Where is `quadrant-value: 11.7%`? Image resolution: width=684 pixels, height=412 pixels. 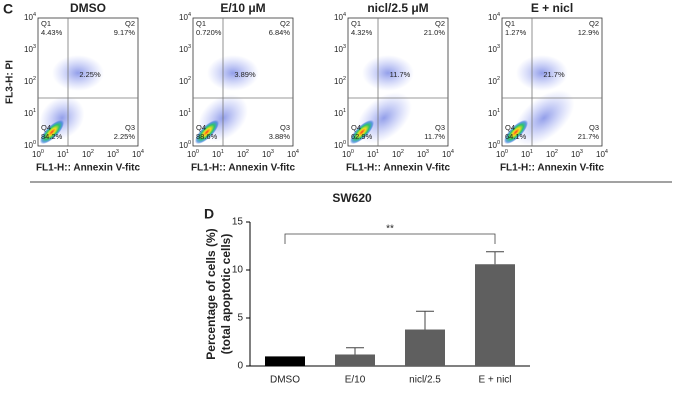 quadrant-value: 11.7% is located at coordinates (434, 136).